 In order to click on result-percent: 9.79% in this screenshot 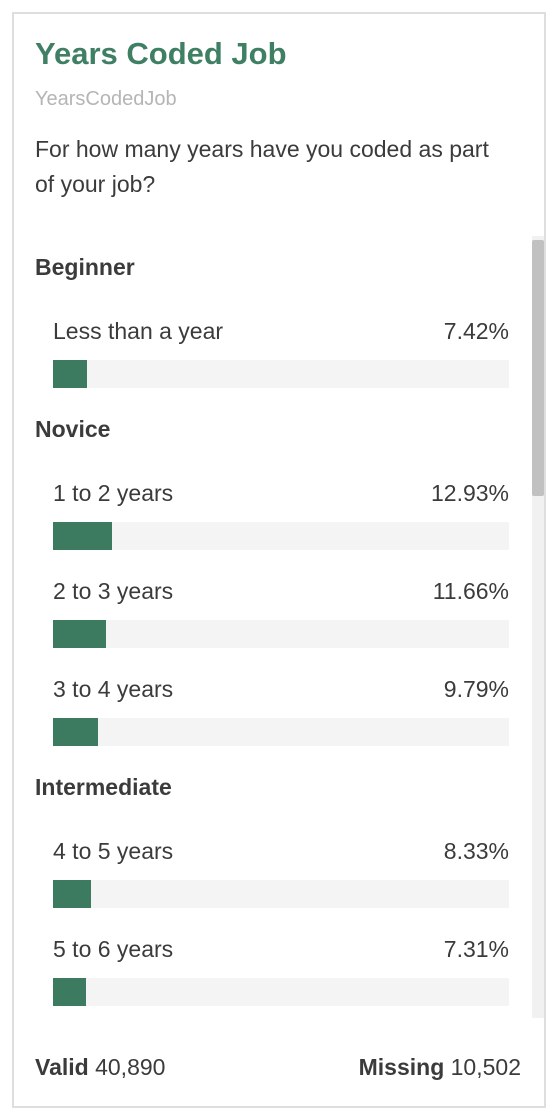, I will do `click(476, 689)`.